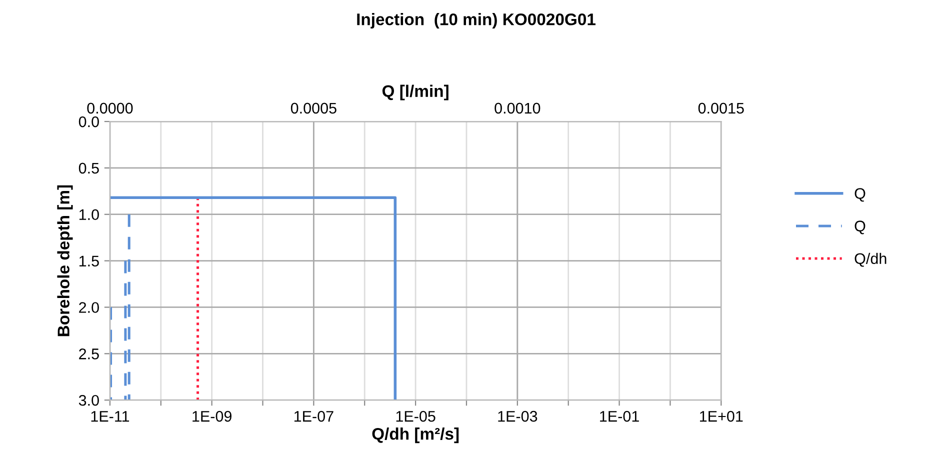 This screenshot has height=462, width=952. Describe the element at coordinates (65, 260) in the screenshot. I see `y-axis-title: Borehole depth [m]` at that location.